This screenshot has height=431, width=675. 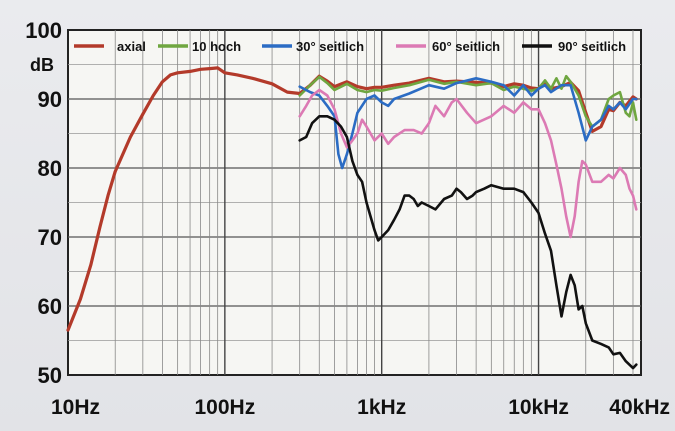 What do you see at coordinates (131, 46) in the screenshot?
I see `legend-label-0: axial` at bounding box center [131, 46].